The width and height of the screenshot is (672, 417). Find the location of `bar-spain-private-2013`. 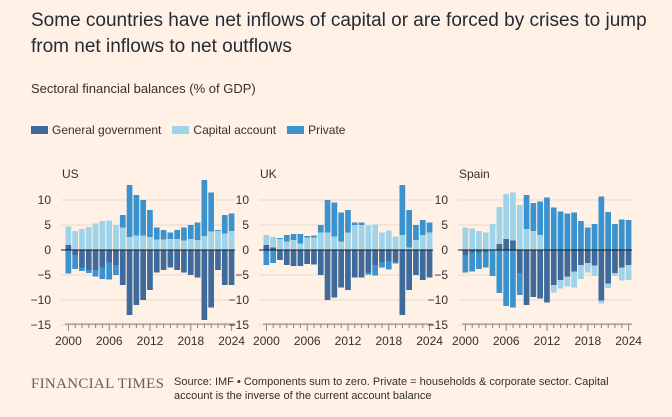

bar-spain-private-2013 is located at coordinates (553, 228).